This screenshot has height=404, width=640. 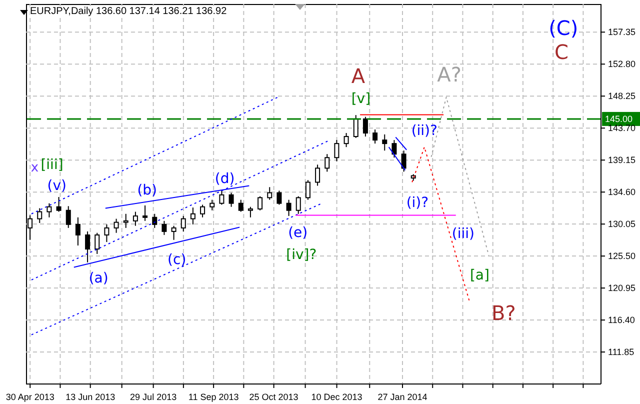 What do you see at coordinates (622, 64) in the screenshot?
I see `y-tick-label: 152.80` at bounding box center [622, 64].